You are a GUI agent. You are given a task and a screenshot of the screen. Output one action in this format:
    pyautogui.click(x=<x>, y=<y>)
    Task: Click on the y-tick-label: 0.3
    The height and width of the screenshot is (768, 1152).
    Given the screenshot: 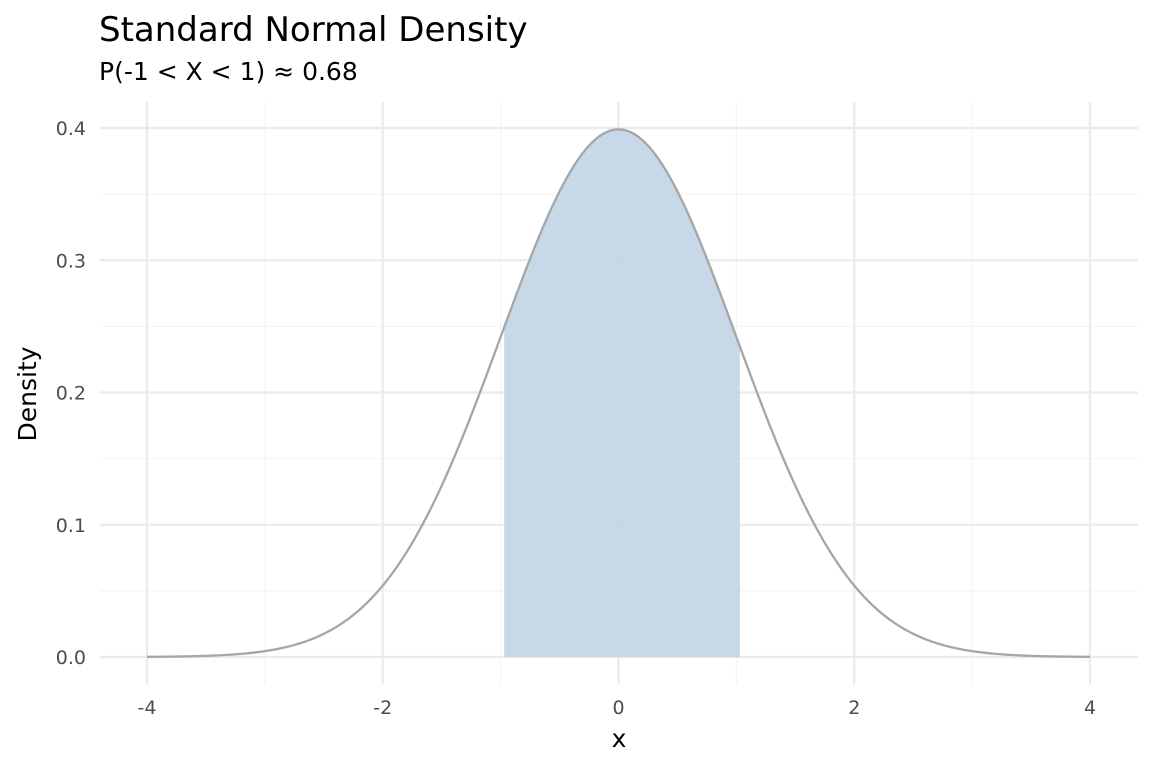 What is the action you would take?
    pyautogui.click(x=71, y=261)
    